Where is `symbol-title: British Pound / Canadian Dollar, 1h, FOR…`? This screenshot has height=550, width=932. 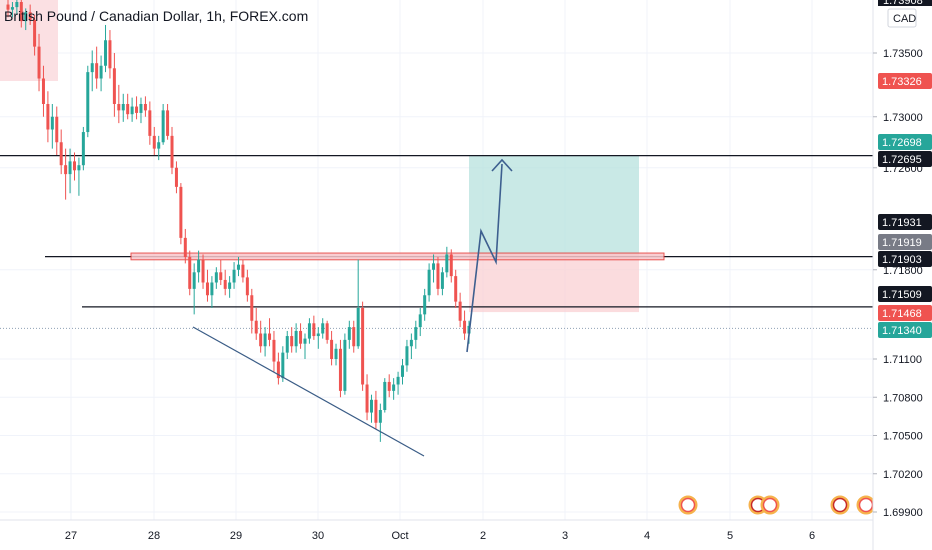 symbol-title: British Pound / Canadian Dollar, 1h, FOR… is located at coordinates (156, 16).